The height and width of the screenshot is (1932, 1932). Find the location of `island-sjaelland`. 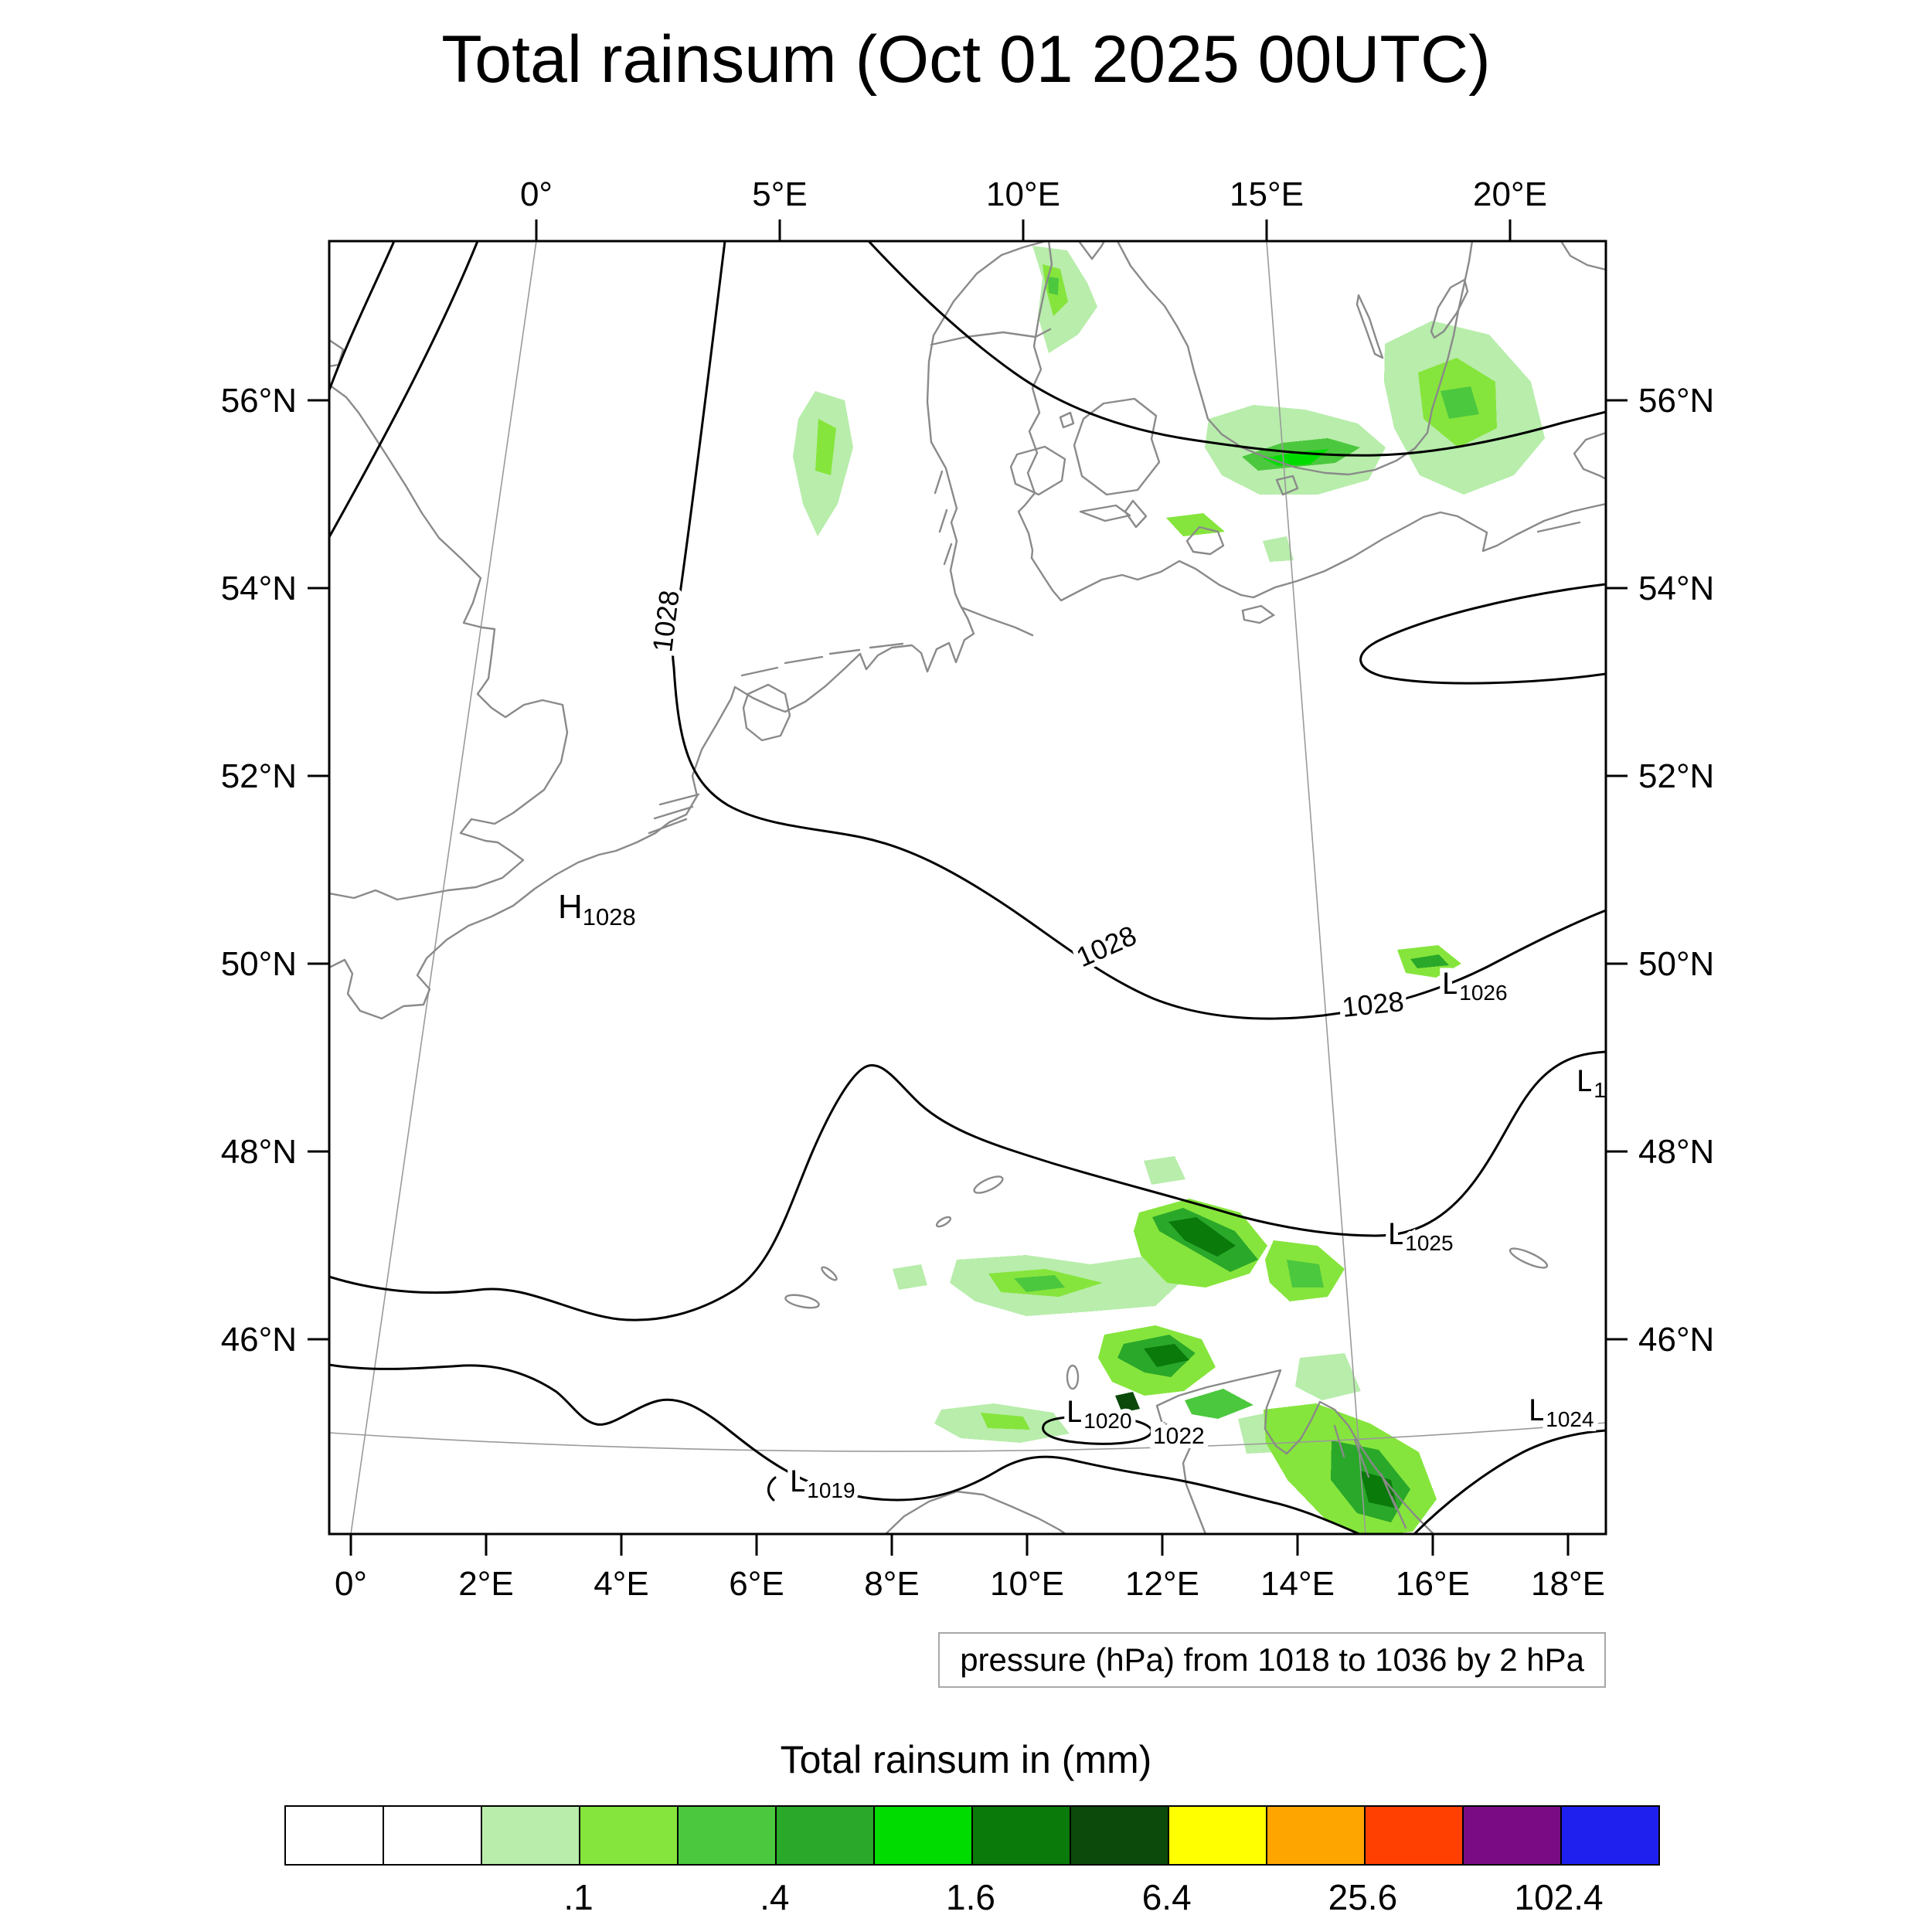

island-sjaelland is located at coordinates (1117, 446).